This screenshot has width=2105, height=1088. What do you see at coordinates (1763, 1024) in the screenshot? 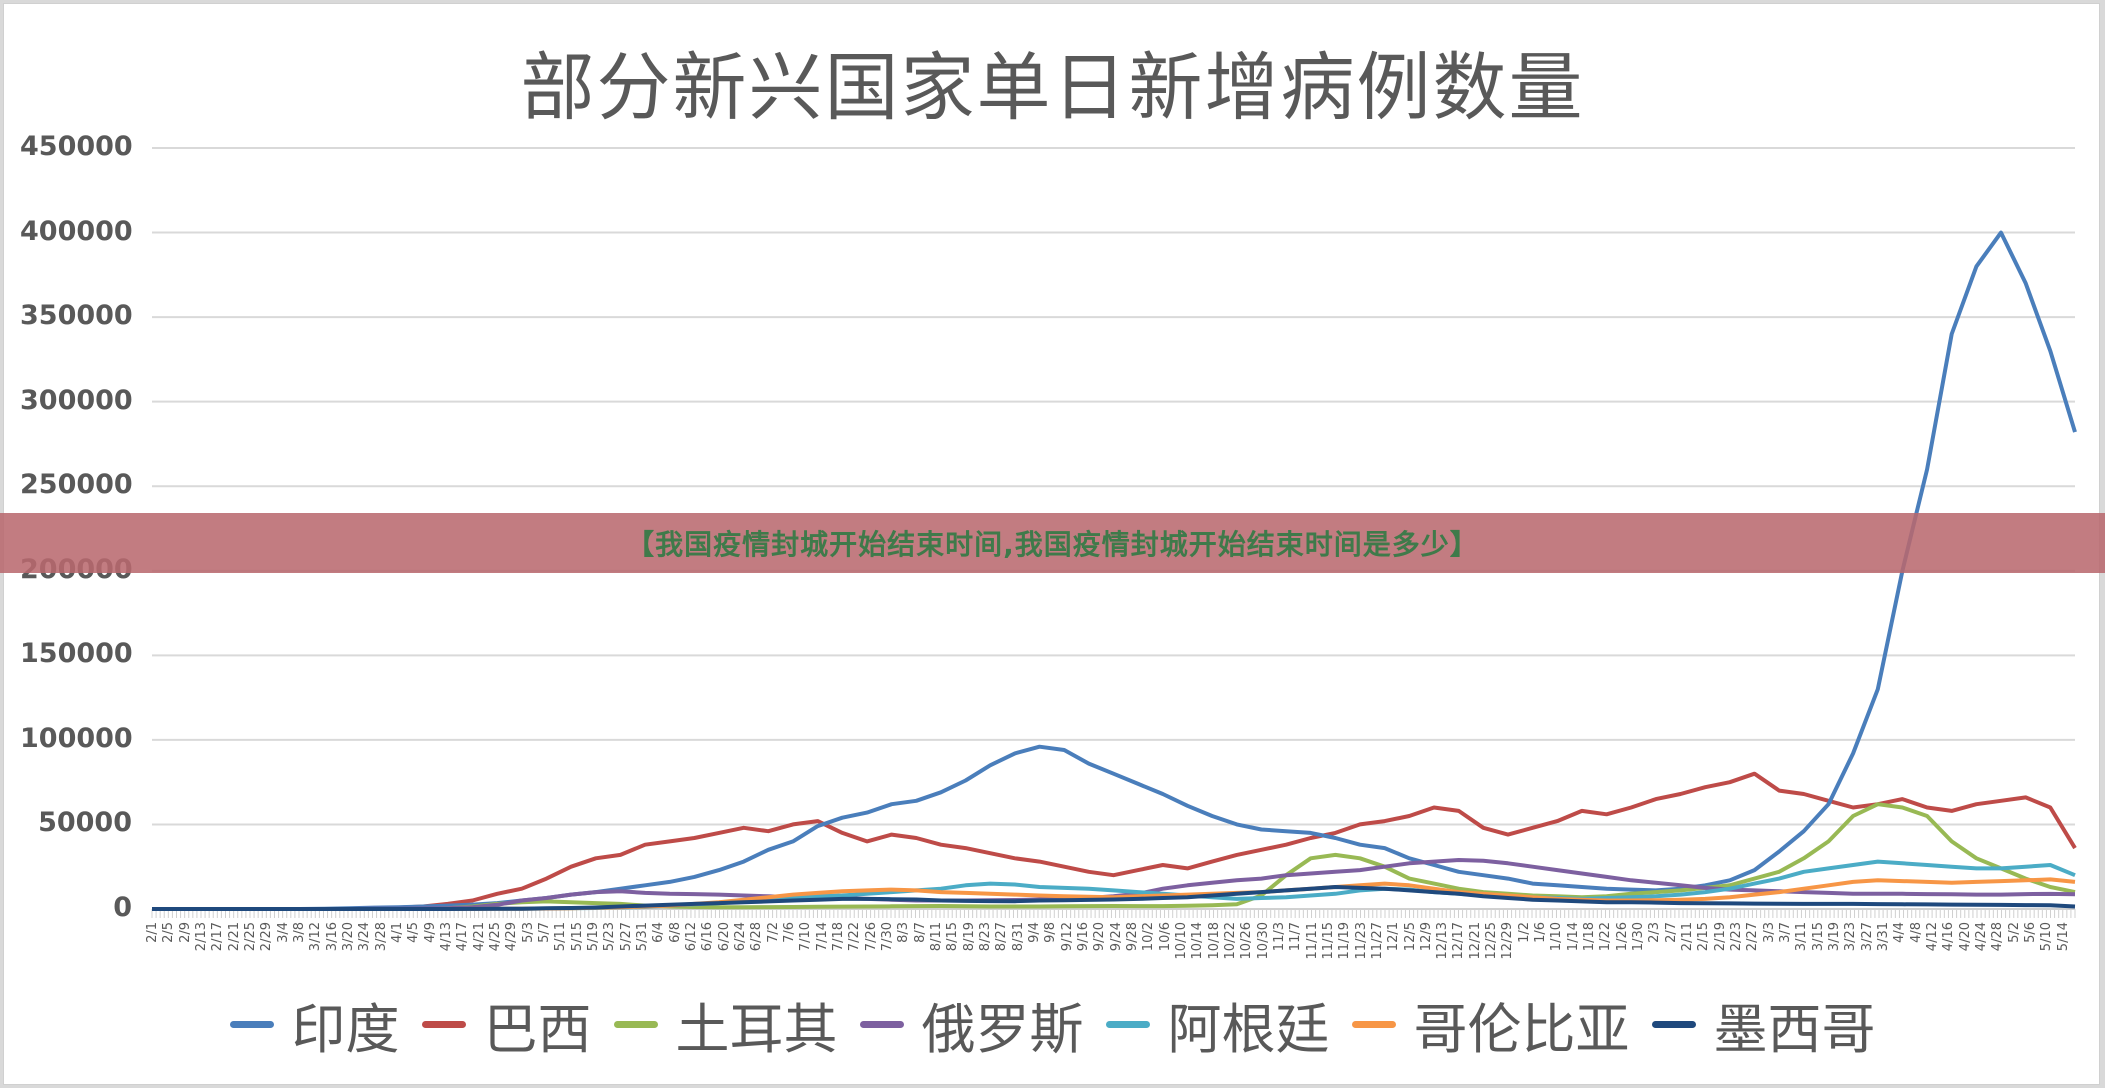
I see `legend-item: 墨西哥` at bounding box center [1763, 1024].